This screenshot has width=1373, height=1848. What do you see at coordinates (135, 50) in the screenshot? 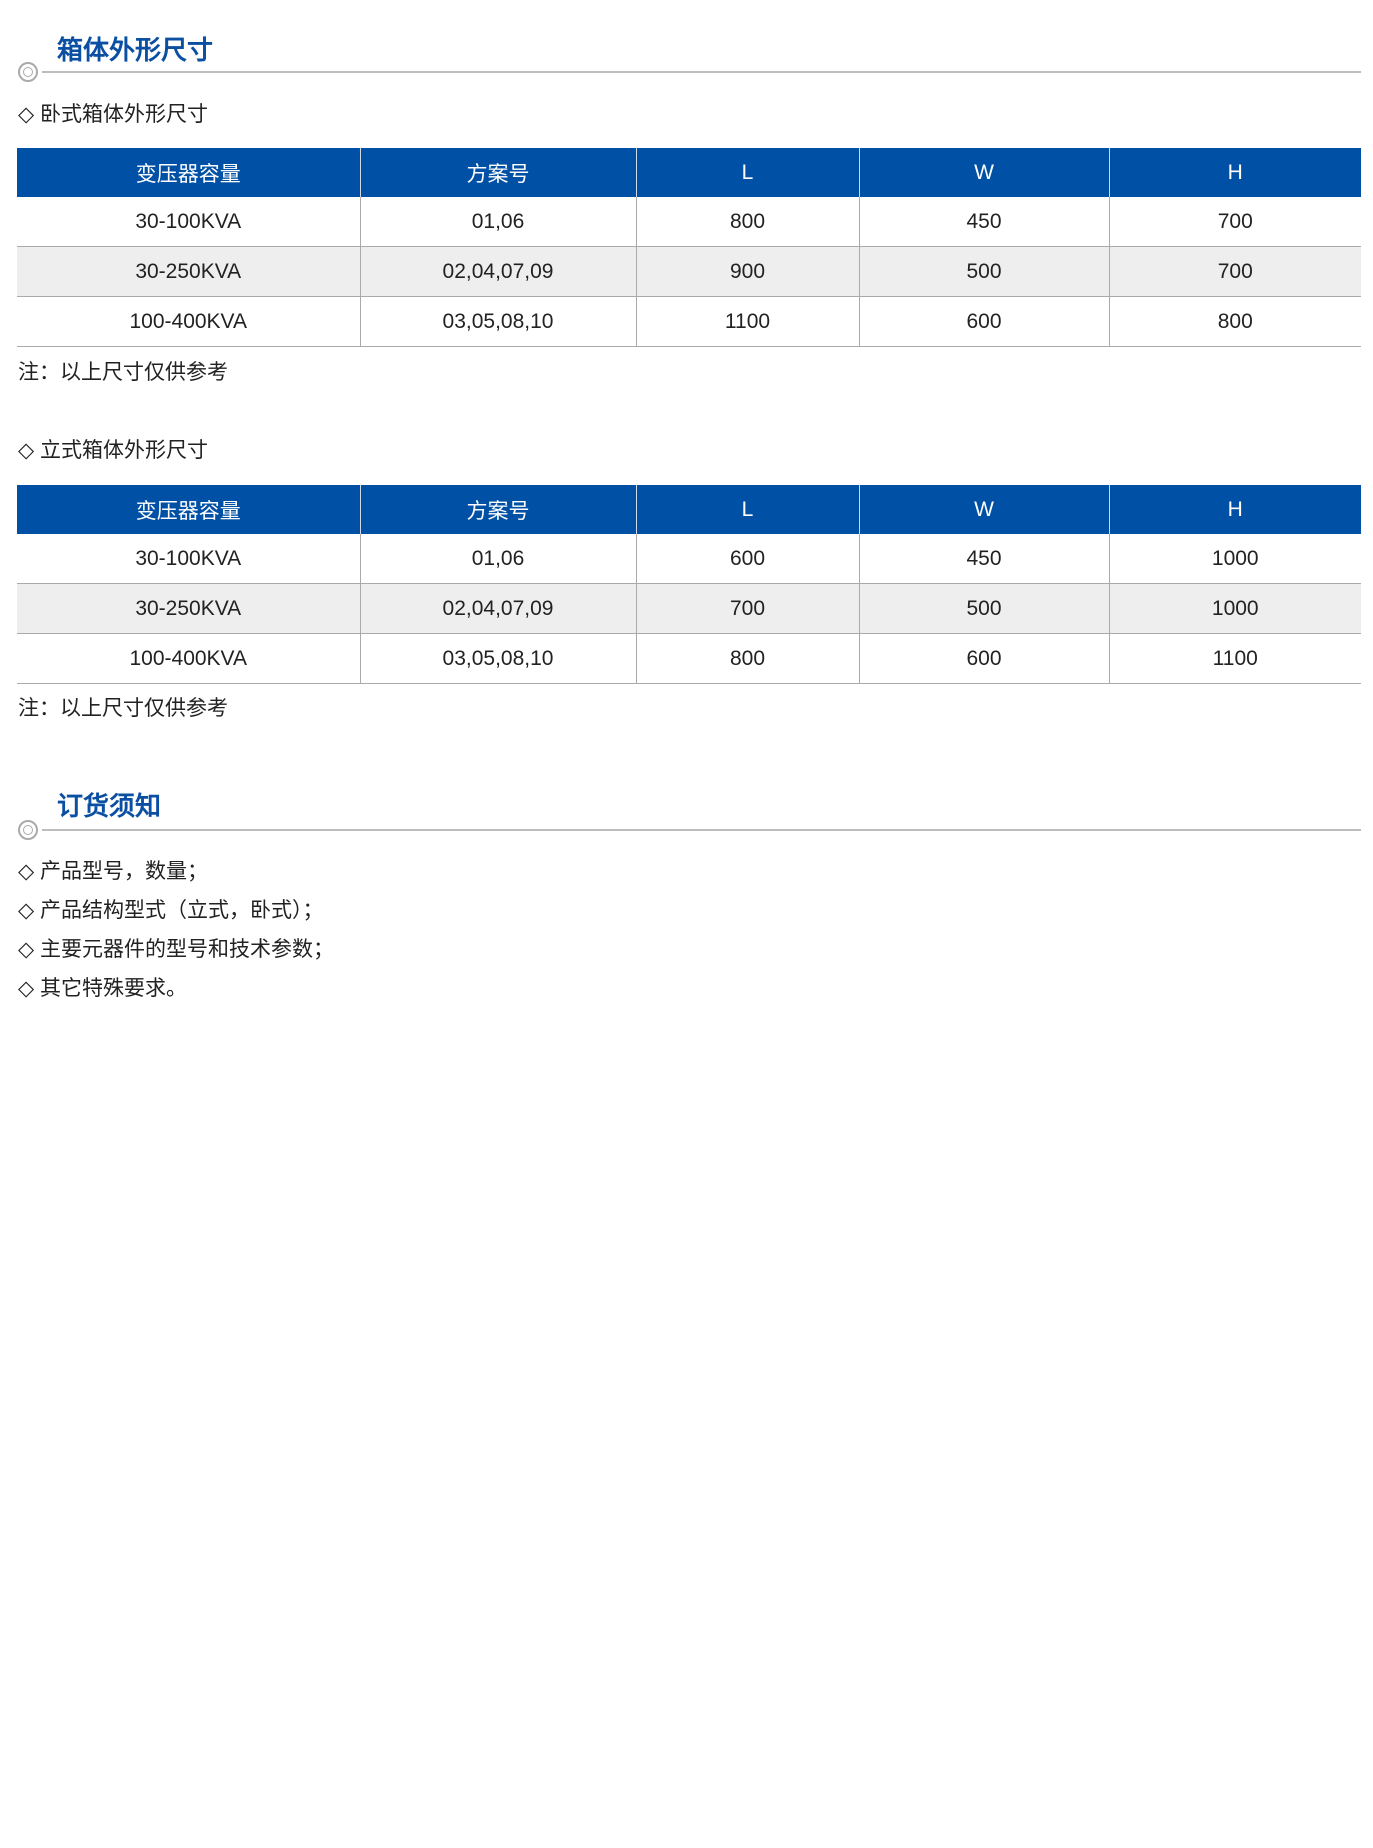
I see `section-title-dimensions: 箱体外形尺寸` at bounding box center [135, 50].